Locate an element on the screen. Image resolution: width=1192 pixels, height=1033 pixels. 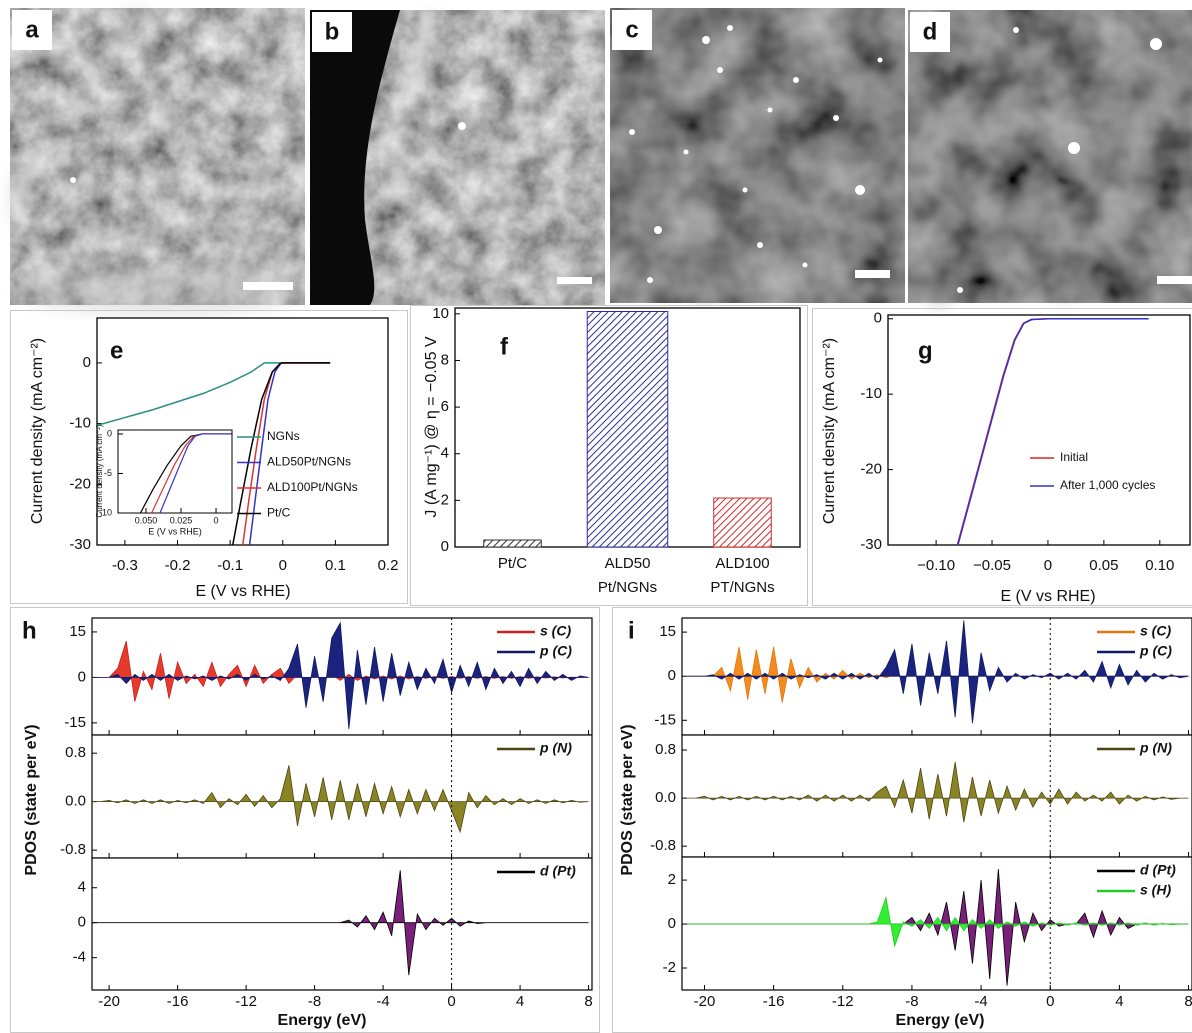
image-label: a is located at coordinates (32, 29).